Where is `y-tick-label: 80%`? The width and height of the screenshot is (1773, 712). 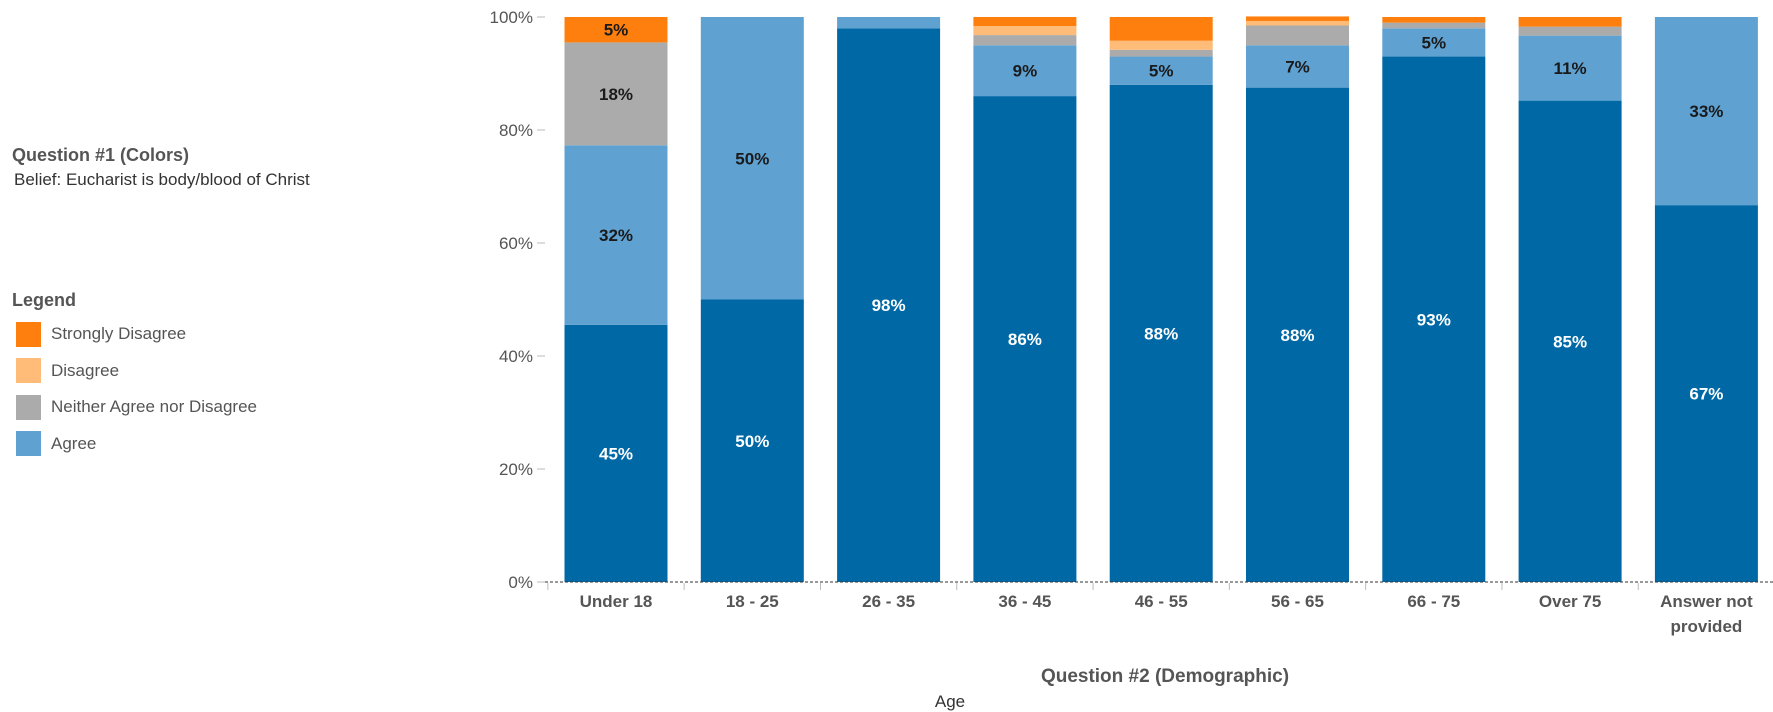 y-tick-label: 80% is located at coordinates (516, 130).